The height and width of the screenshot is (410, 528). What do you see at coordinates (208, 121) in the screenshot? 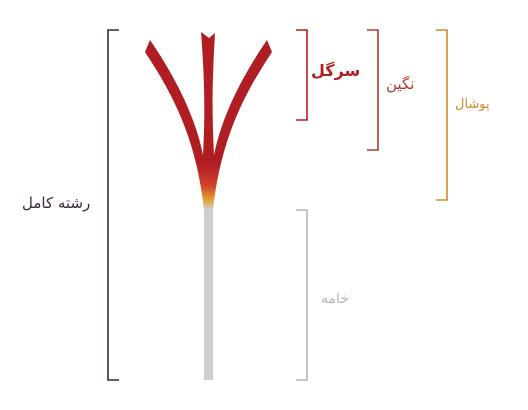
I see `stigma-shape` at bounding box center [208, 121].